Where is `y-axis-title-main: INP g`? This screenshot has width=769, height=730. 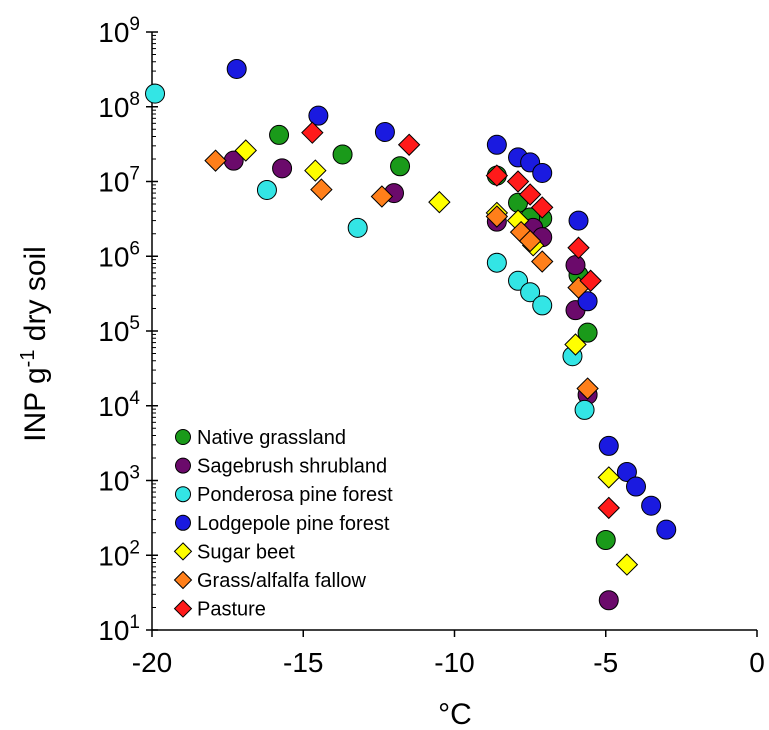 y-axis-title-main: INP g is located at coordinates (35, 404).